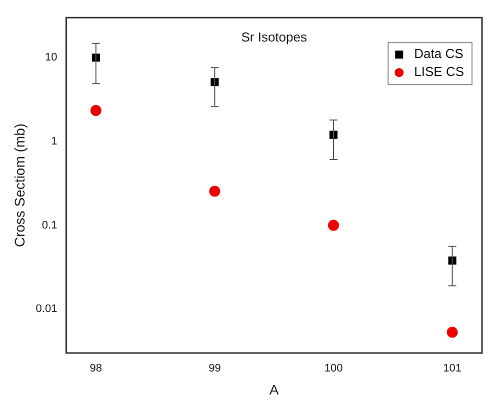 This screenshot has height=411, width=504. I want to click on y-tick-label: 10, so click(51, 58).